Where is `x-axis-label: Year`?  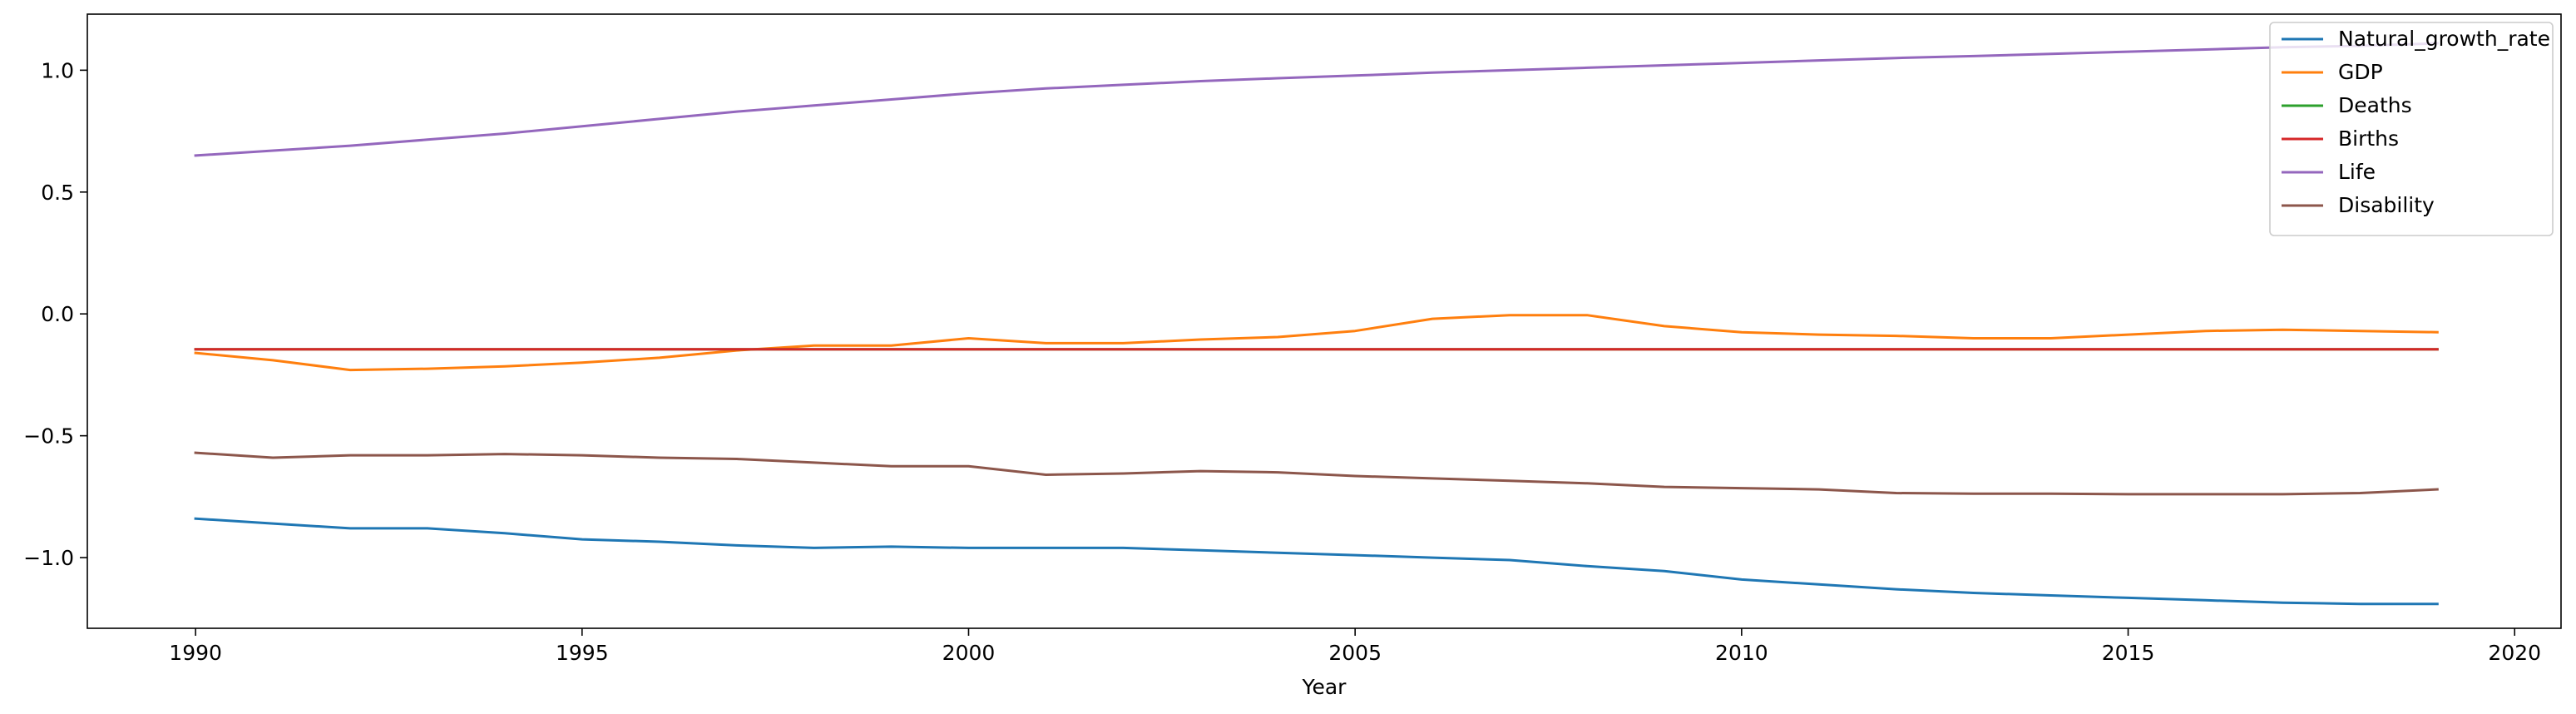 x-axis-label: Year is located at coordinates (1324, 687).